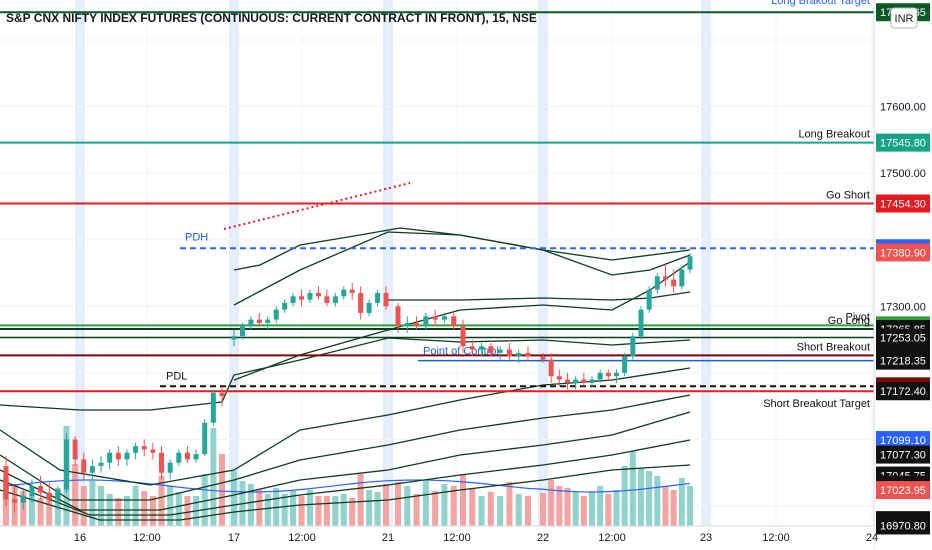 This screenshot has height=550, width=932. I want to click on level-label: Long Brakout Target, so click(820, 3).